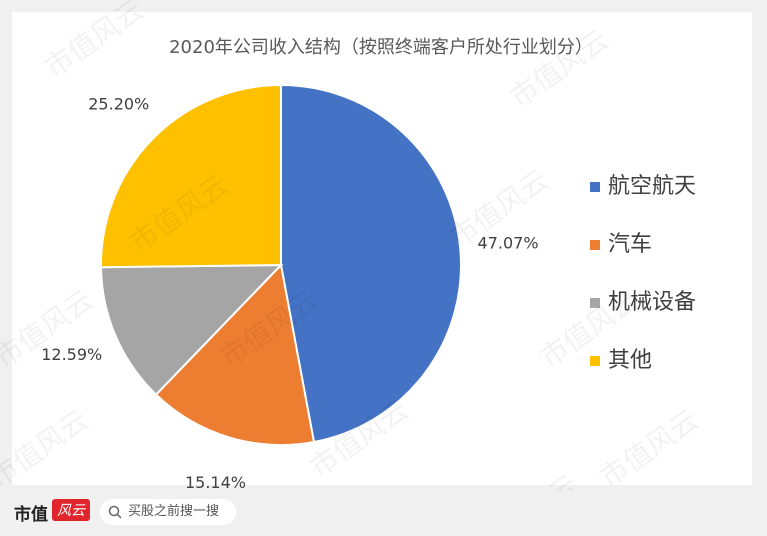 Image resolution: width=767 pixels, height=536 pixels. I want to click on brand: 市值, so click(31, 515).